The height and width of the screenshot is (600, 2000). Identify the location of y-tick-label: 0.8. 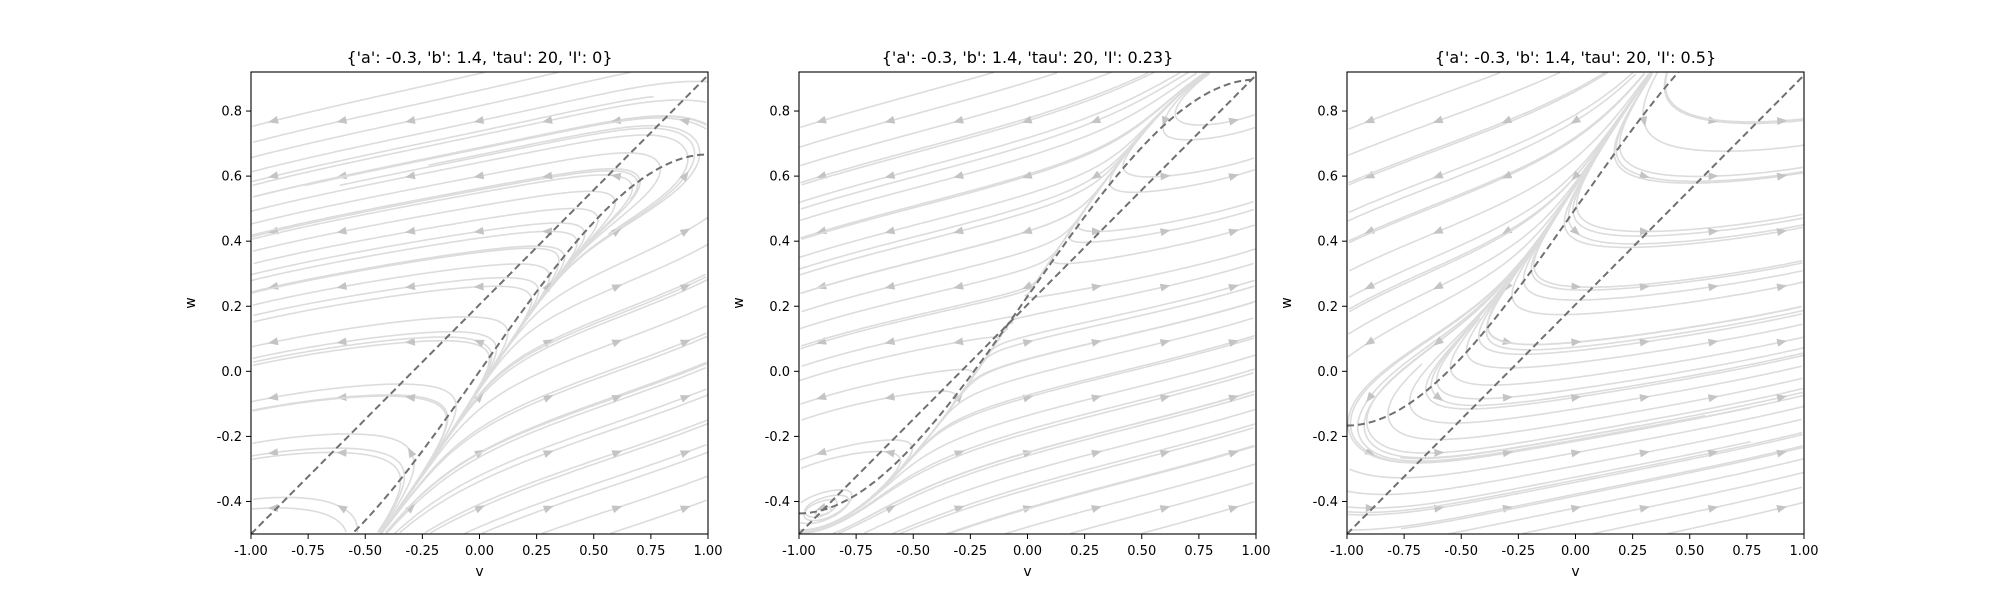
(1327, 112).